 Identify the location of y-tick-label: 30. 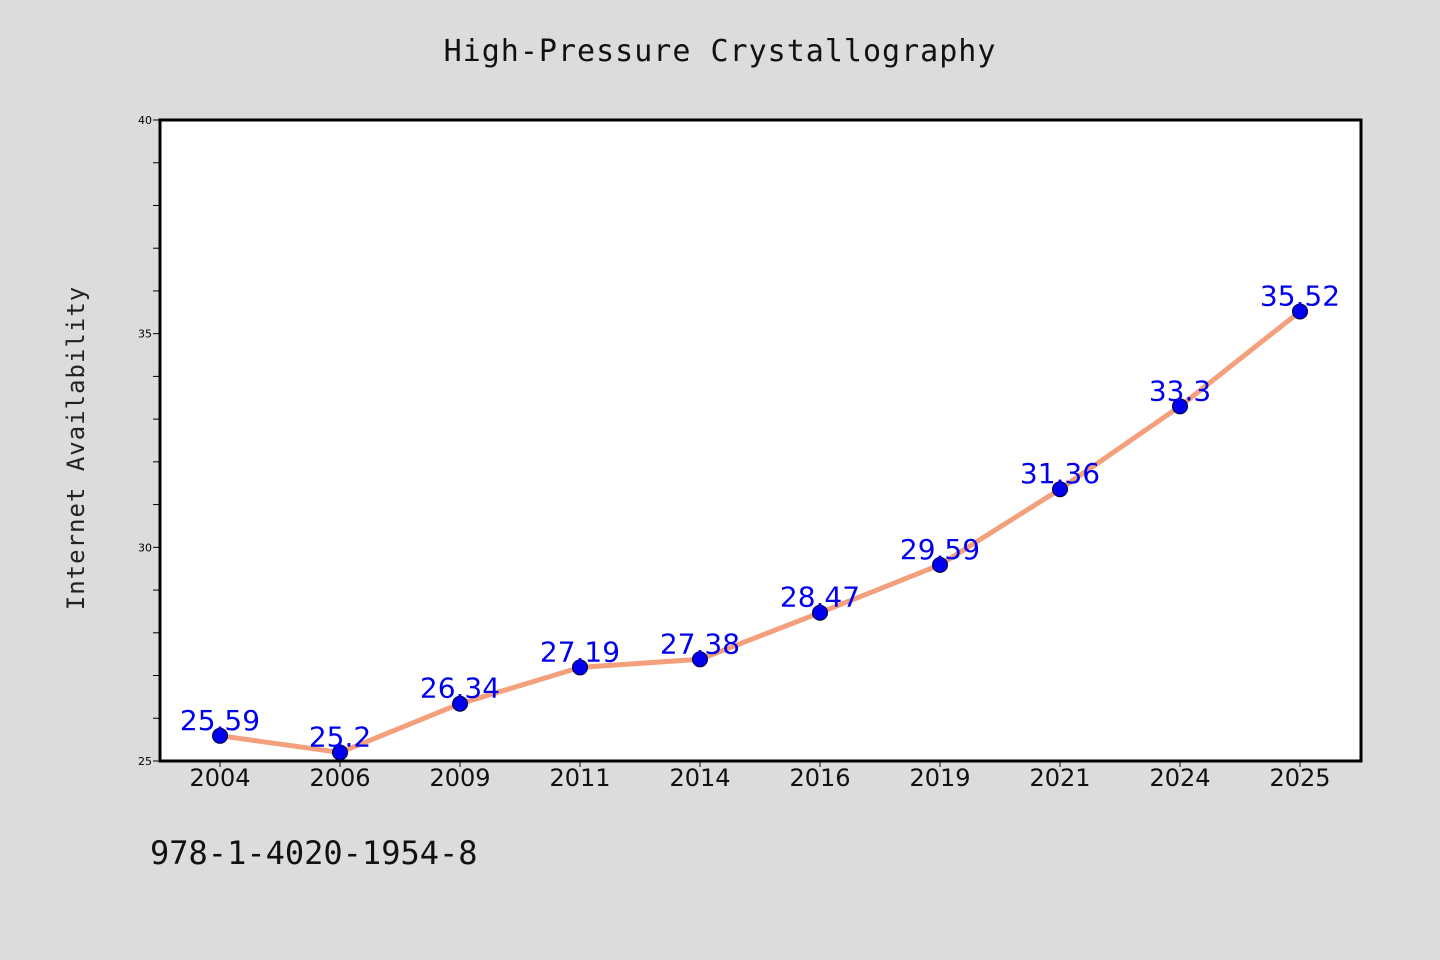
(145, 547).